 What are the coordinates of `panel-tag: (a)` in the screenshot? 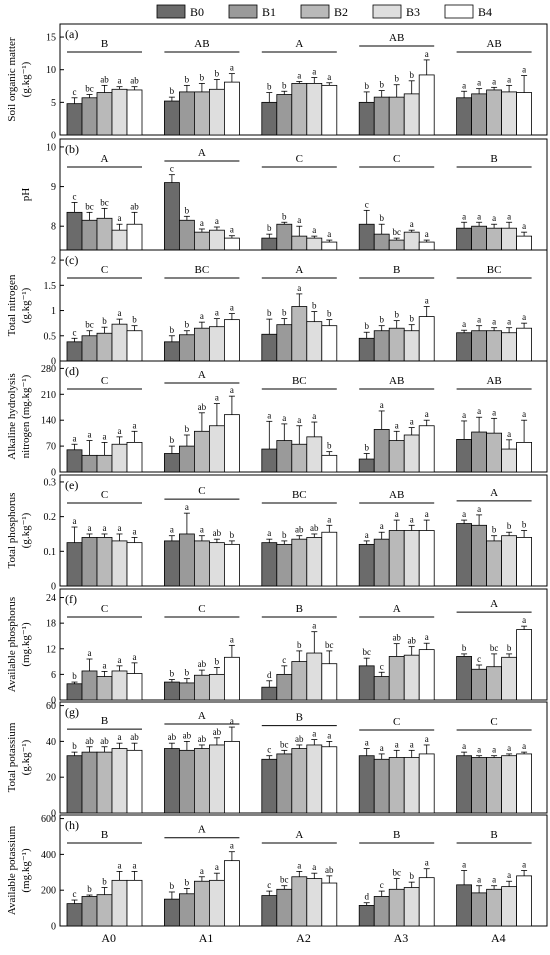 It's located at (71, 34).